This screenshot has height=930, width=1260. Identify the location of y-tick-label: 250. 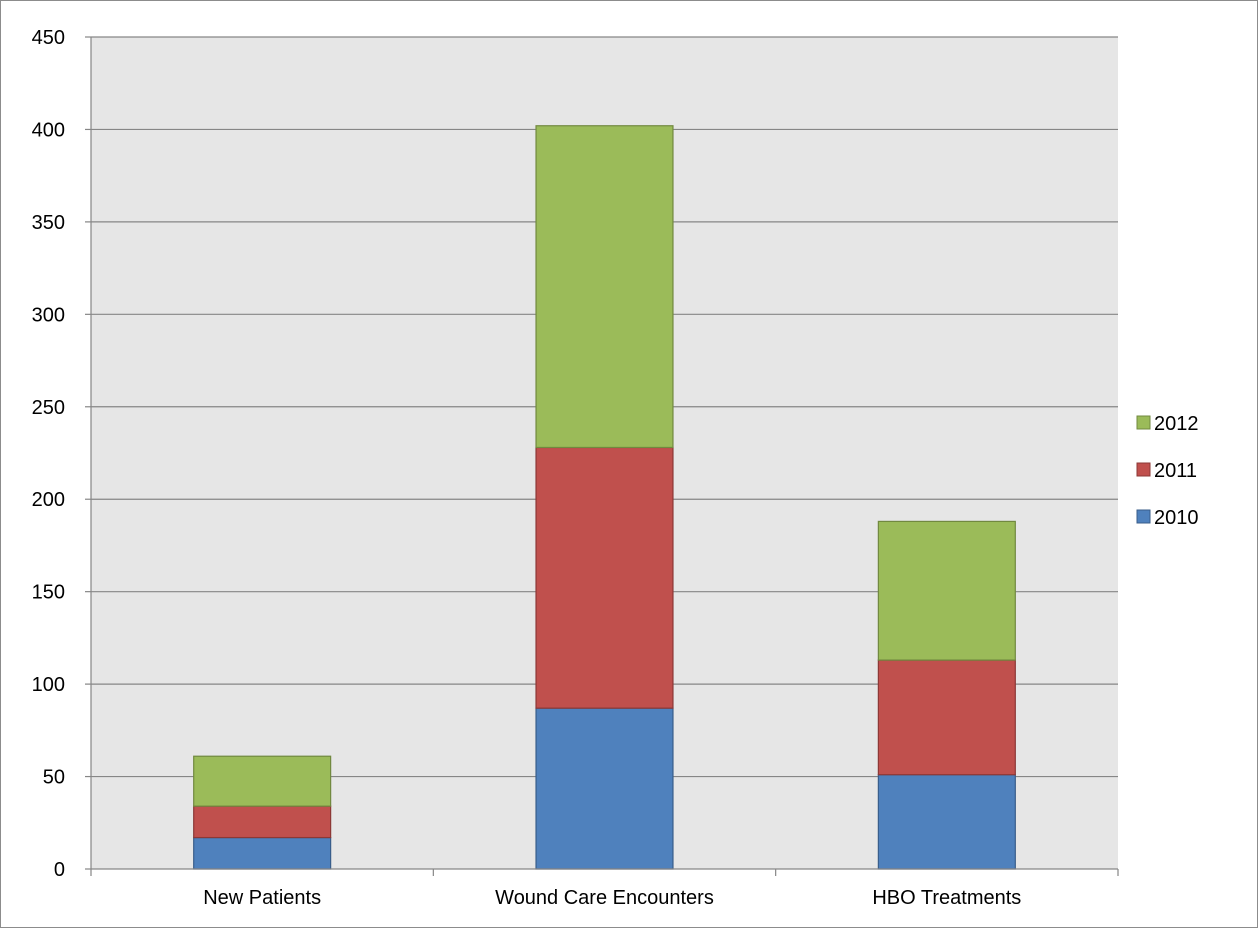
(48, 408).